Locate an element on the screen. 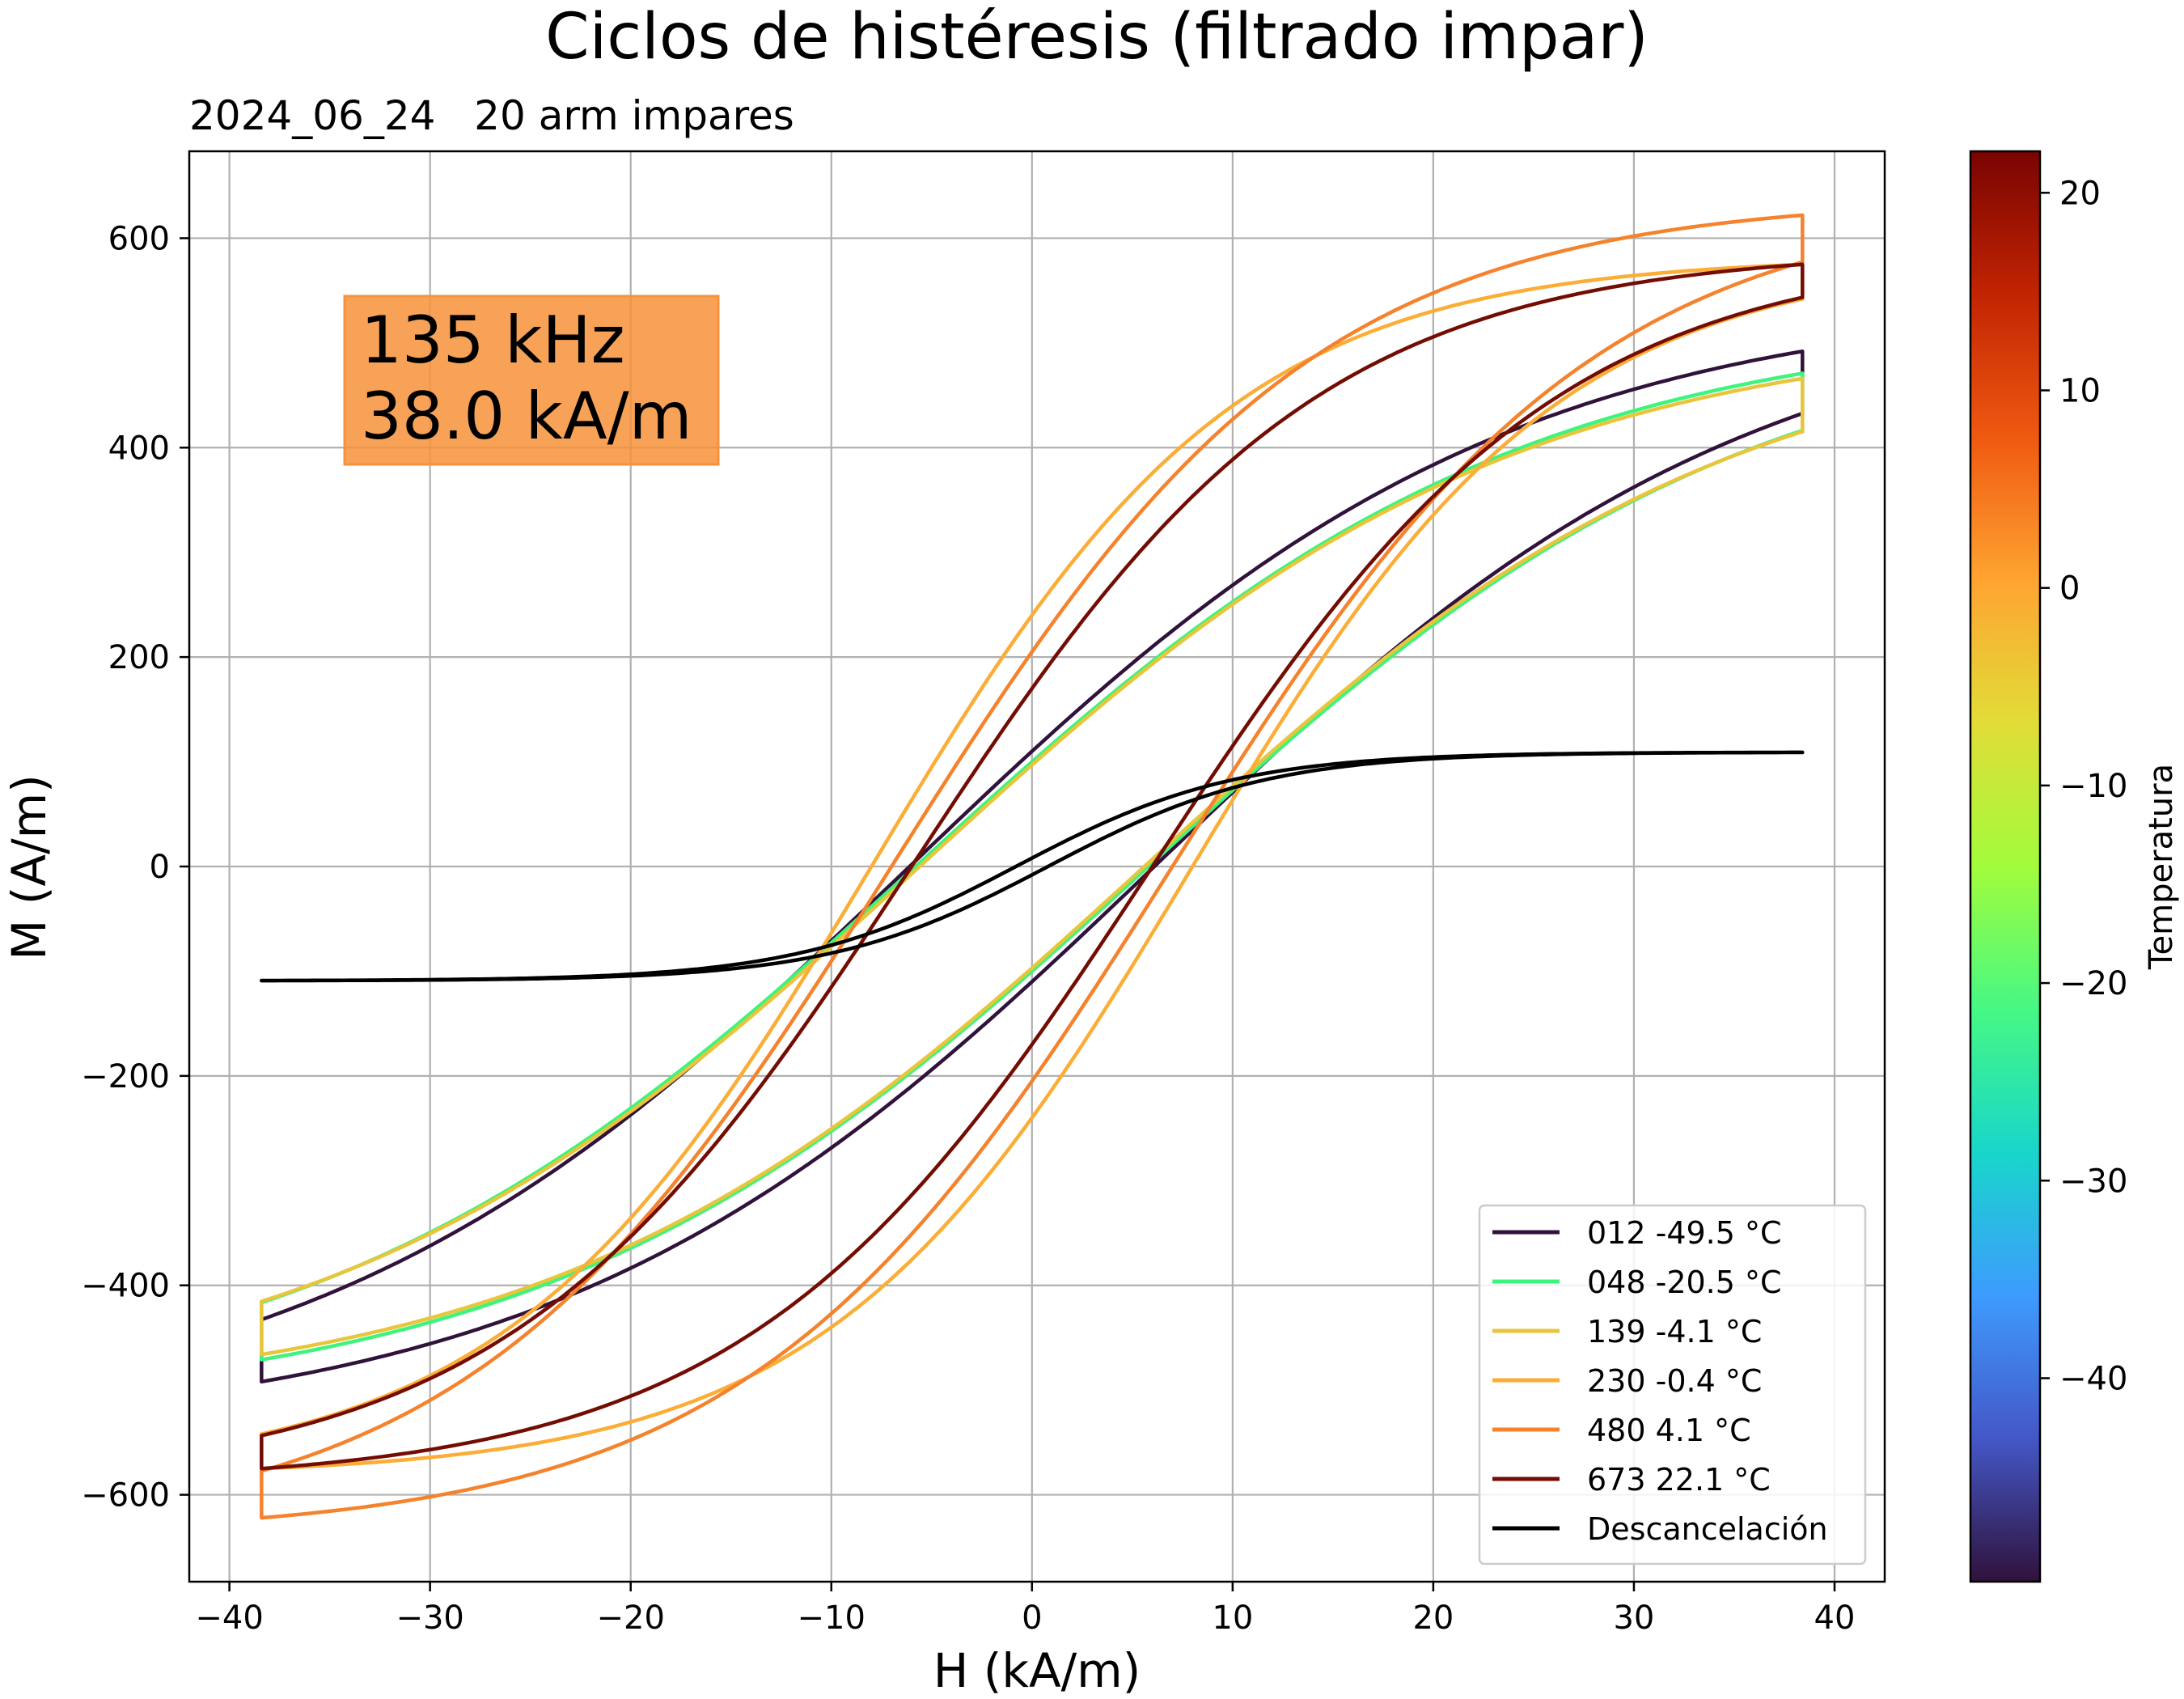  legend-label: 139 -4.1 °C is located at coordinates (1674, 1331).